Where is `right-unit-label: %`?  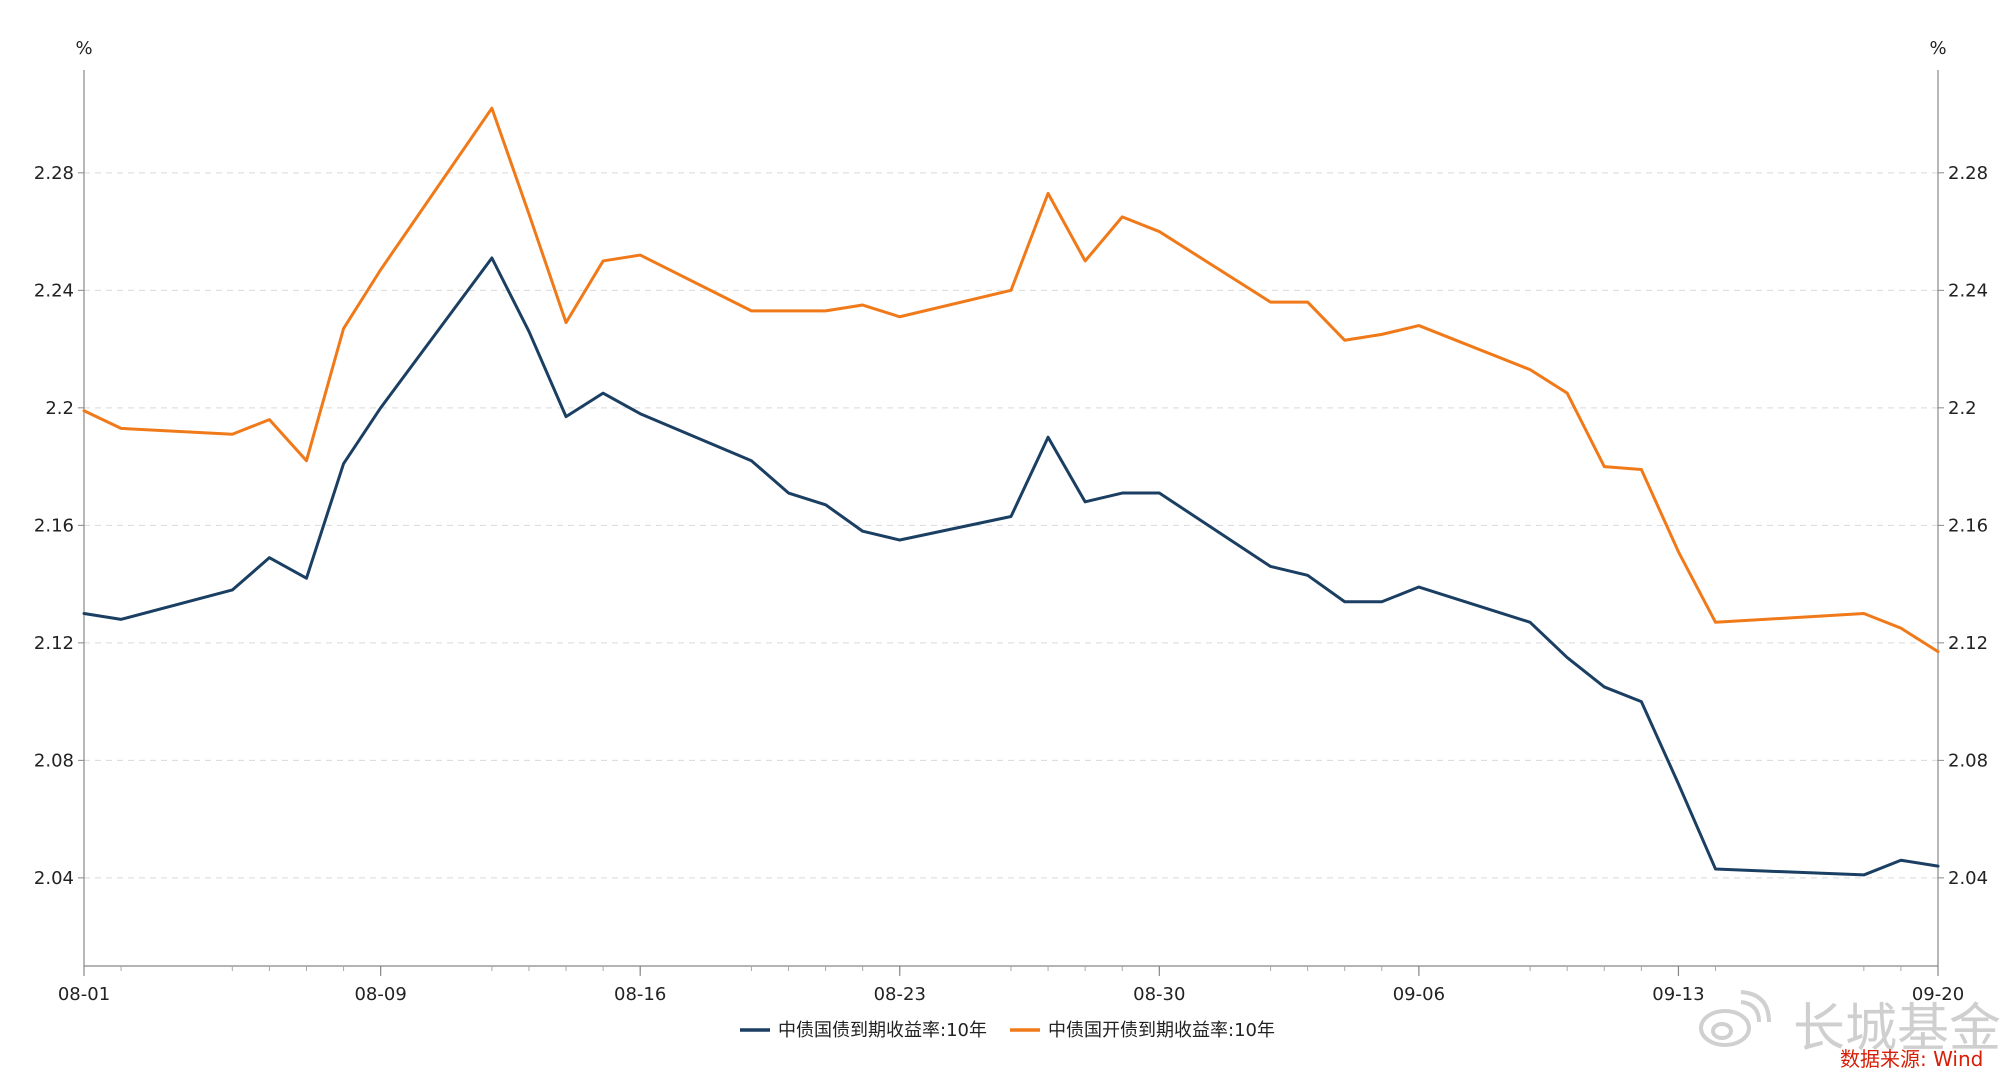 right-unit-label: % is located at coordinates (1937, 48).